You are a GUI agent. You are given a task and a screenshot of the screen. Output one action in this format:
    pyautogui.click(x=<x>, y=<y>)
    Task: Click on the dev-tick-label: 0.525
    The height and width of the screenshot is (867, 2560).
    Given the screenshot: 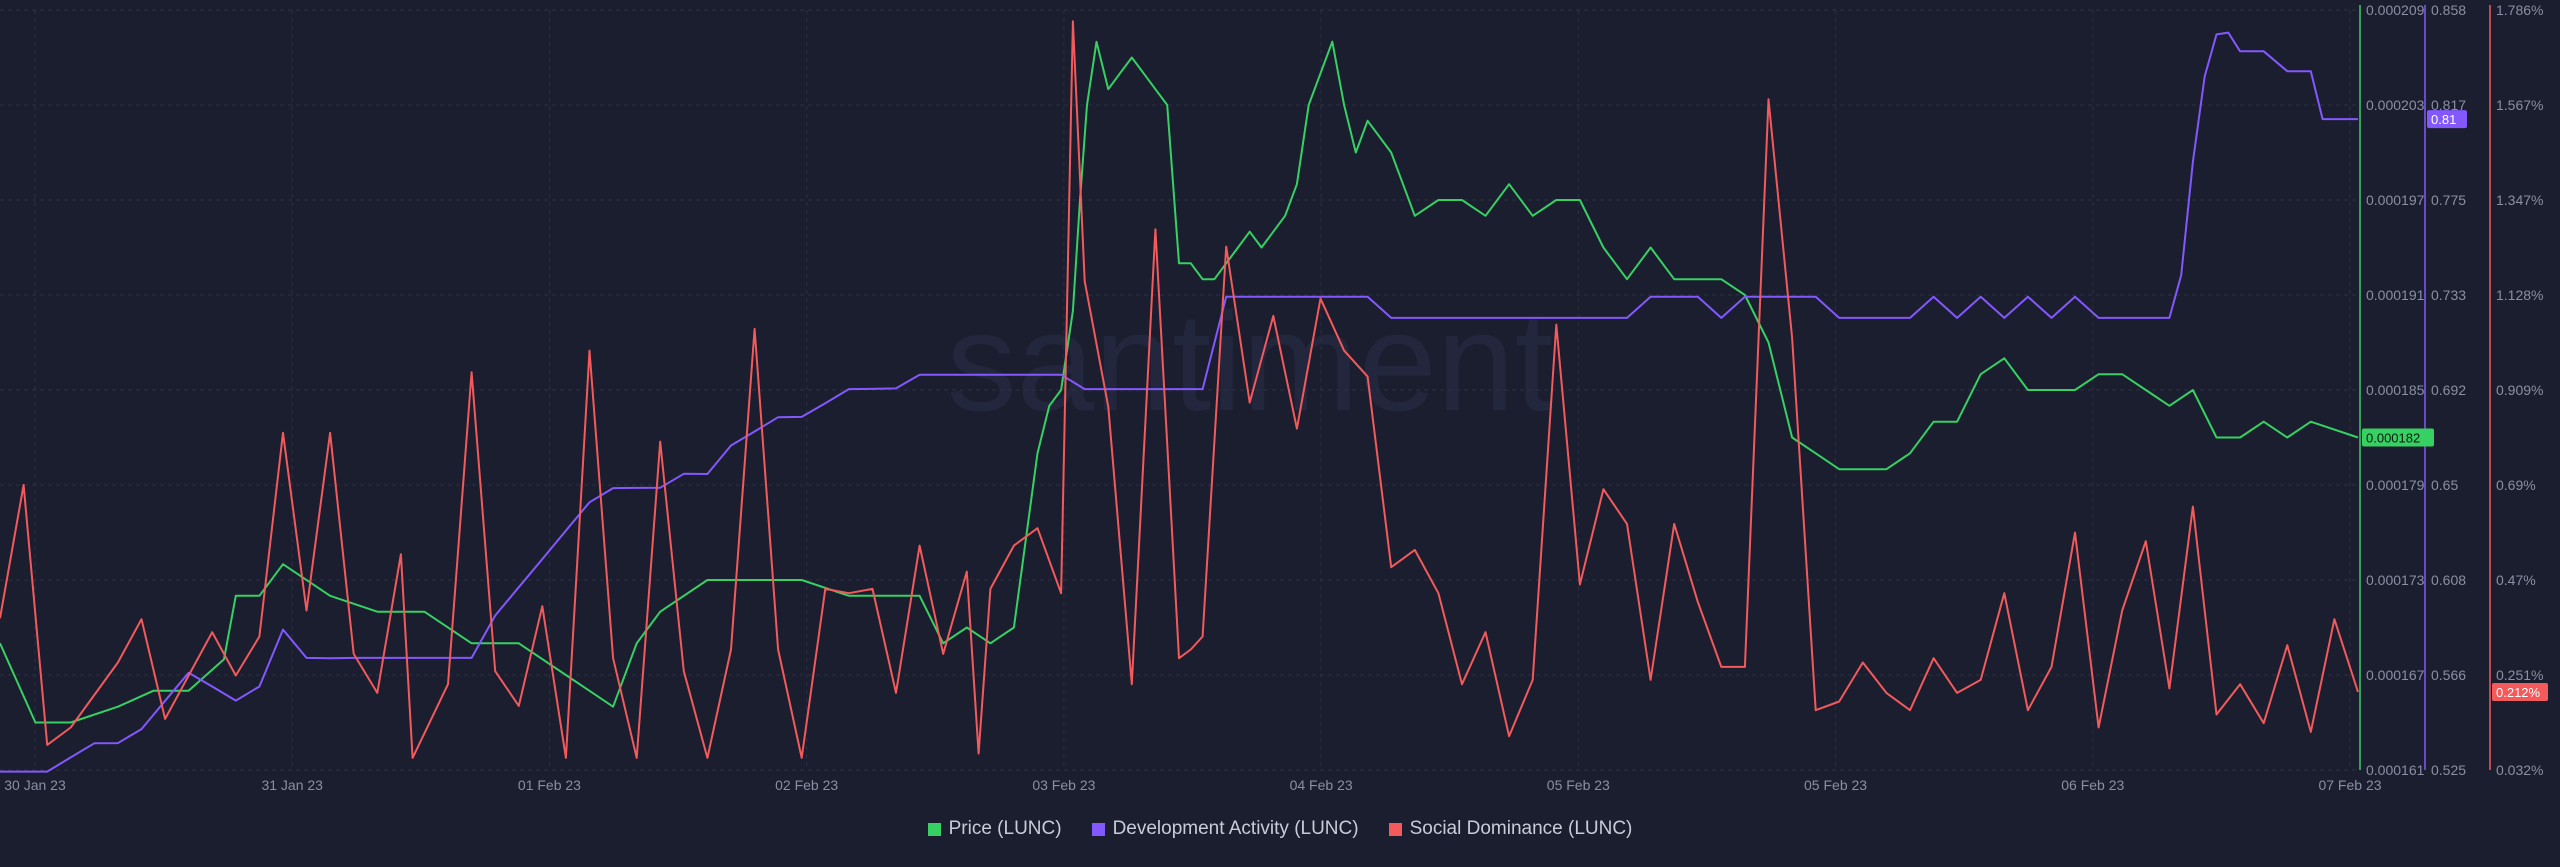 What is the action you would take?
    pyautogui.click(x=2448, y=770)
    